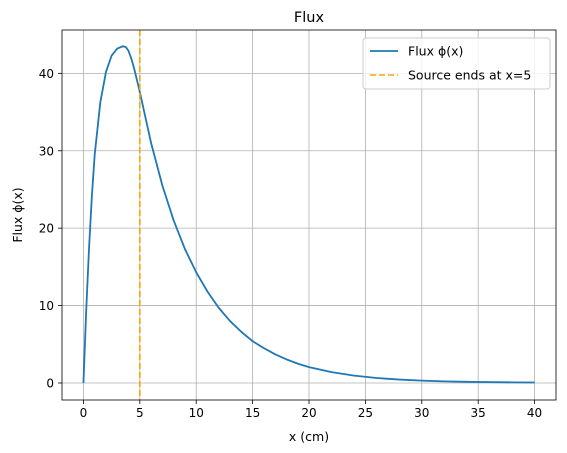  What do you see at coordinates (140, 413) in the screenshot?
I see `x-tick-label: 5` at bounding box center [140, 413].